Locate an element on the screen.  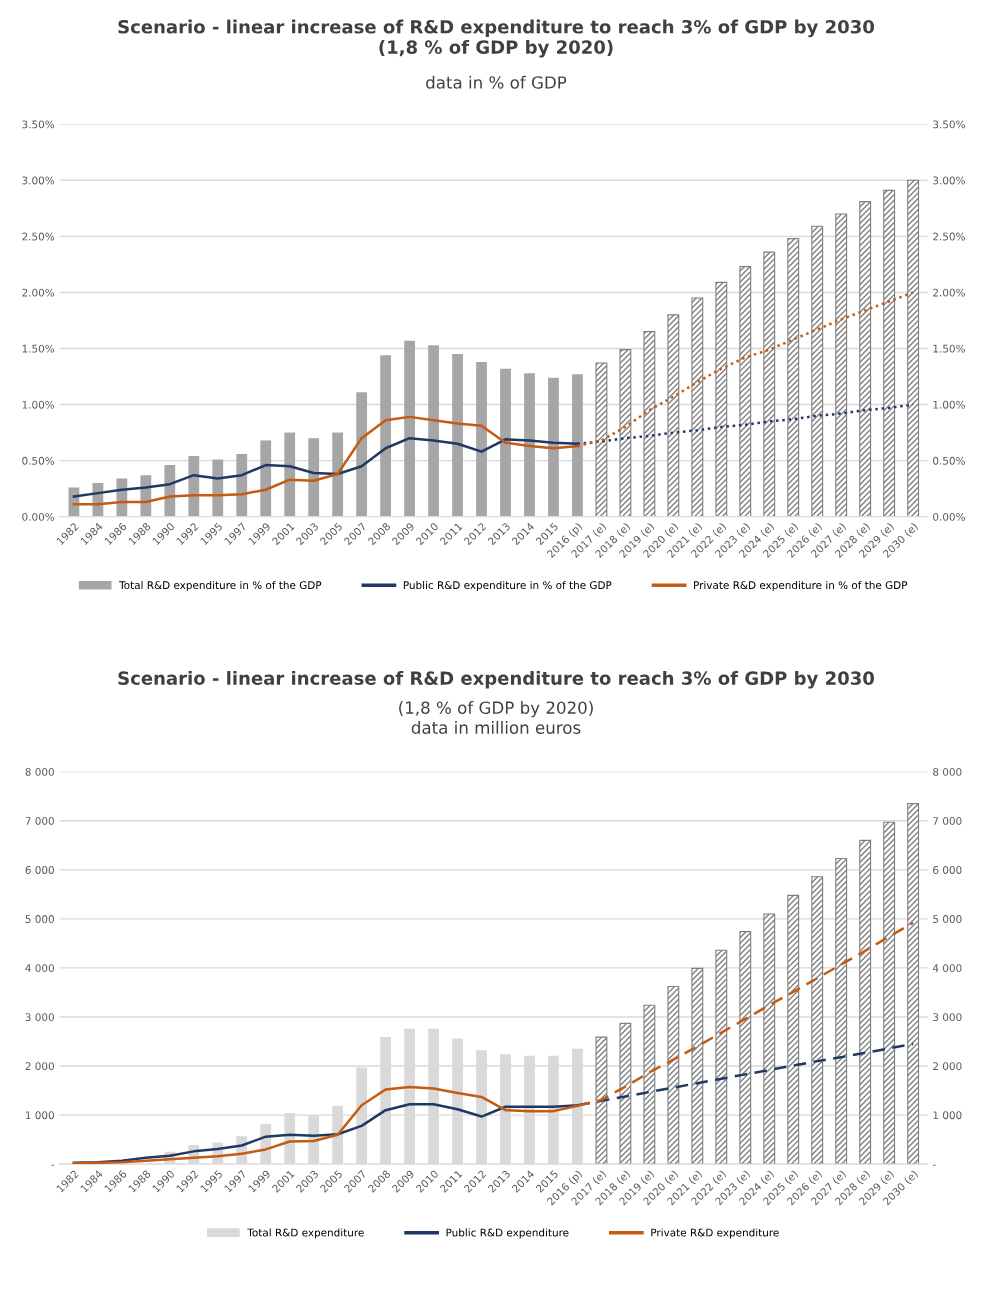
y2-tick-label: 2 000 is located at coordinates (947, 1066).